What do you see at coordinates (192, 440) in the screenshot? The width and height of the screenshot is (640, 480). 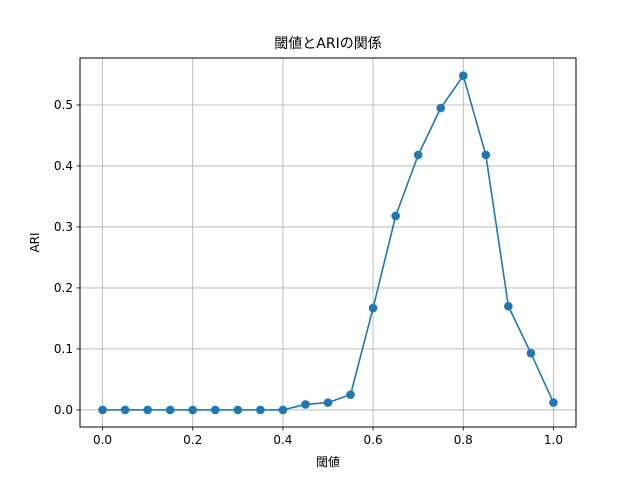 I see `x-tick-label: 0.2` at bounding box center [192, 440].